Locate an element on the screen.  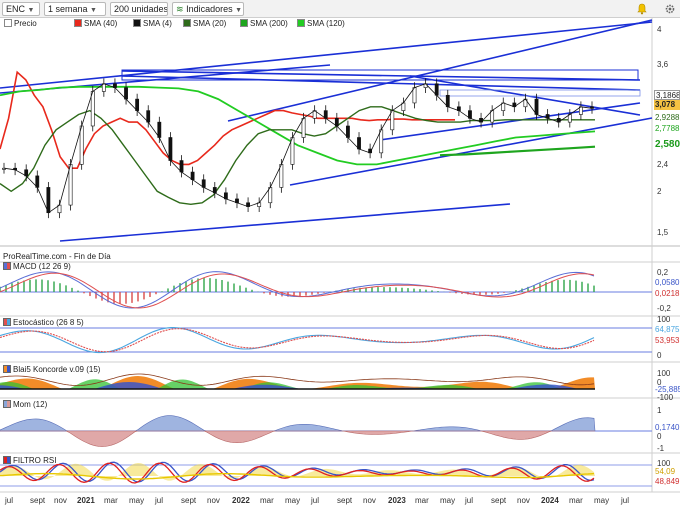
y-tick: 2 is located at coordinates (659, 191).